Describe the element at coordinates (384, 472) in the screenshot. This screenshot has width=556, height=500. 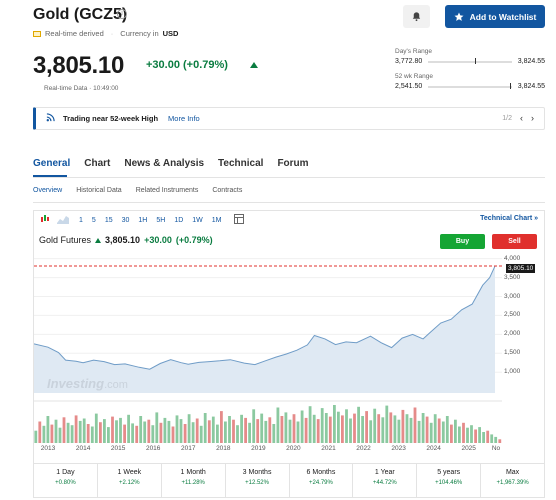
I see `period-label: 1 Year` at that location.